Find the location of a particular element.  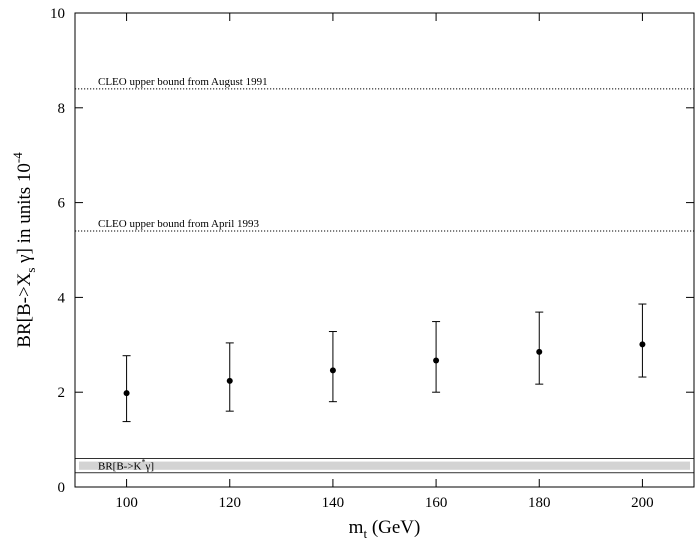

x-tick-label-160: 160 is located at coordinates (436, 503).